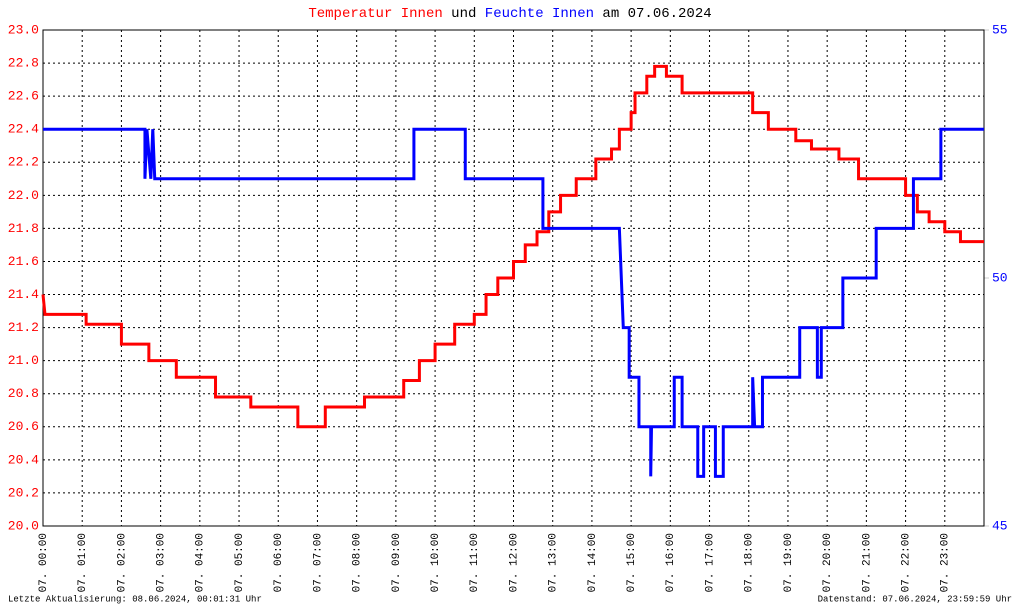  I want to click on x-tick-label: 07. 12:00, so click(514, 562).